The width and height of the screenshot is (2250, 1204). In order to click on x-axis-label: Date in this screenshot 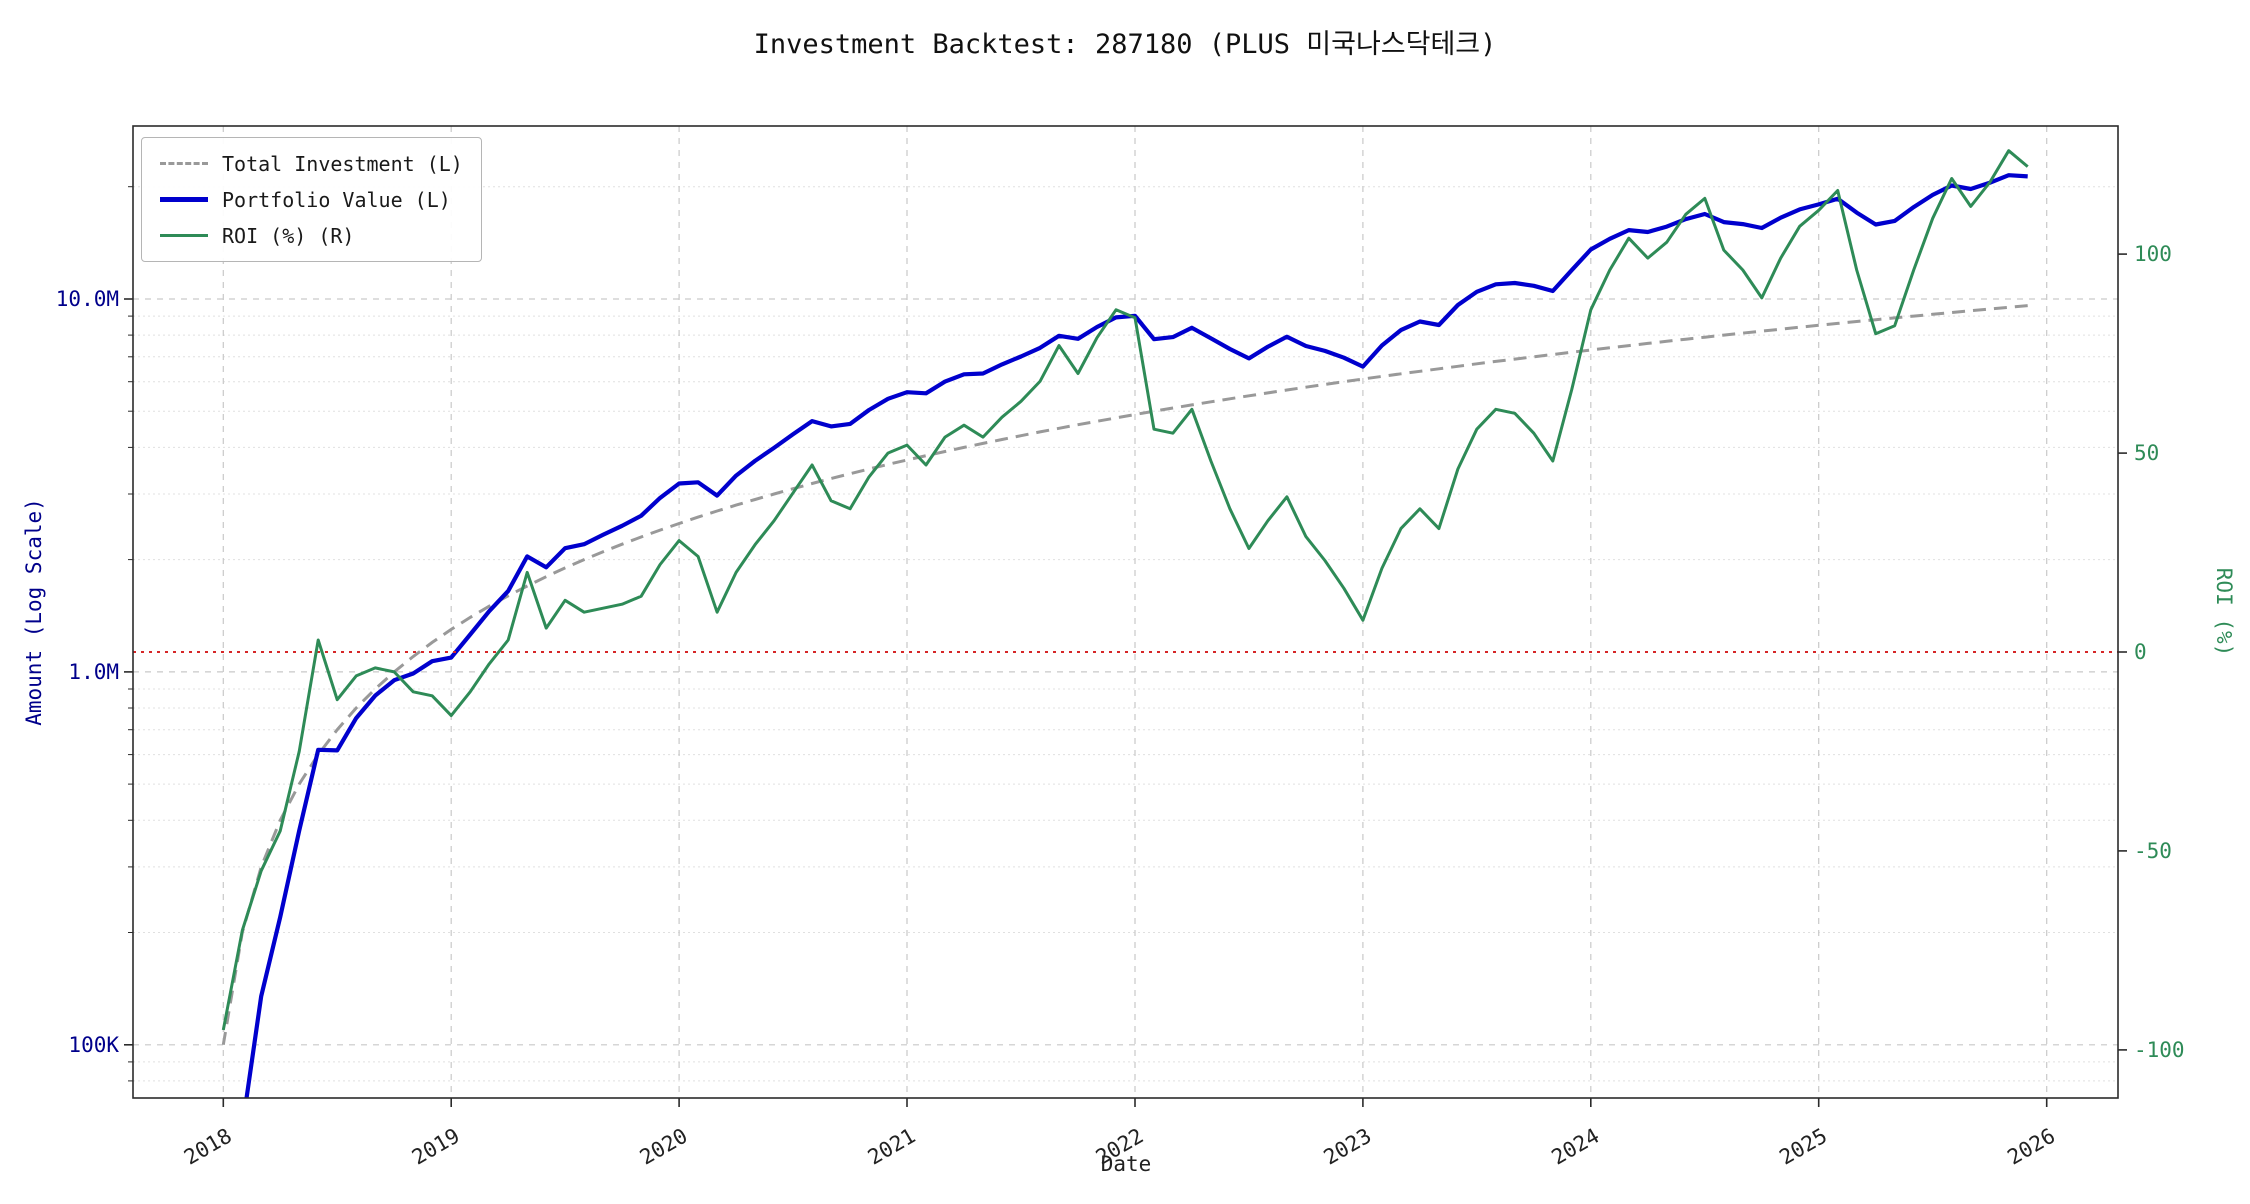, I will do `click(1126, 1164)`.